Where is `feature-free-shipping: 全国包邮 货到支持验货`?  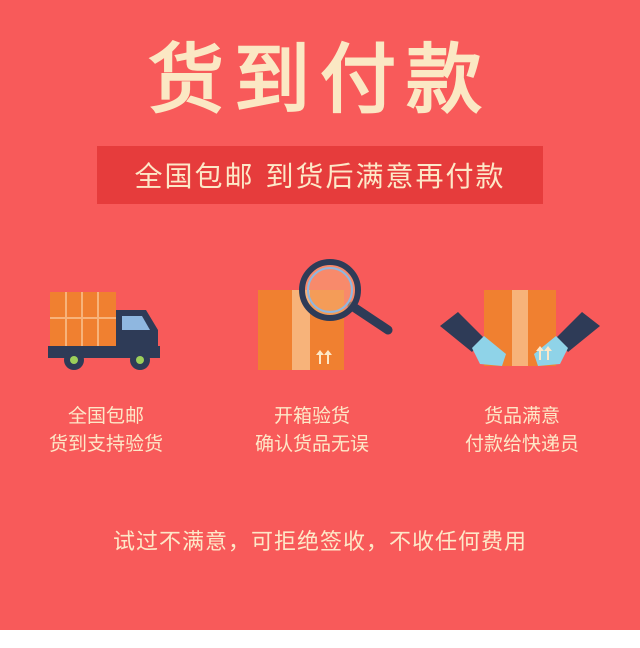
feature-free-shipping: 全国包邮 货到支持验货 is located at coordinates (106, 366).